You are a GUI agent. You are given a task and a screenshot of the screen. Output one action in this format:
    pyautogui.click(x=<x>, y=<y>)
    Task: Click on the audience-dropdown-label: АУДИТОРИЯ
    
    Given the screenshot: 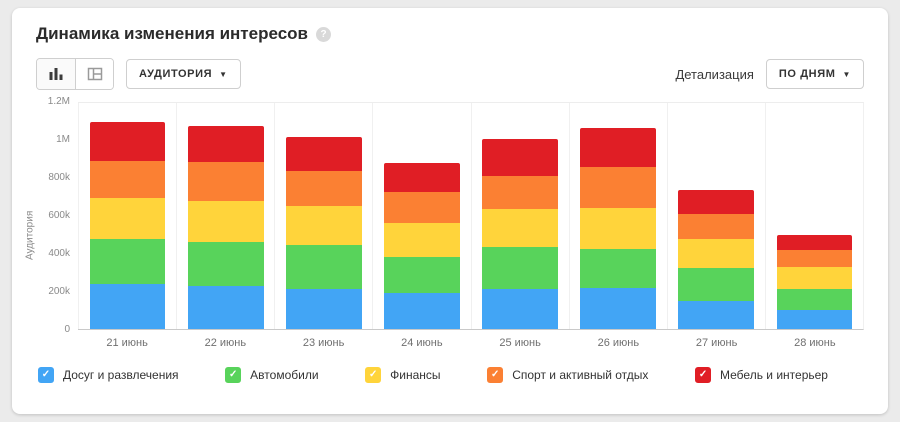 What is the action you would take?
    pyautogui.click(x=176, y=74)
    